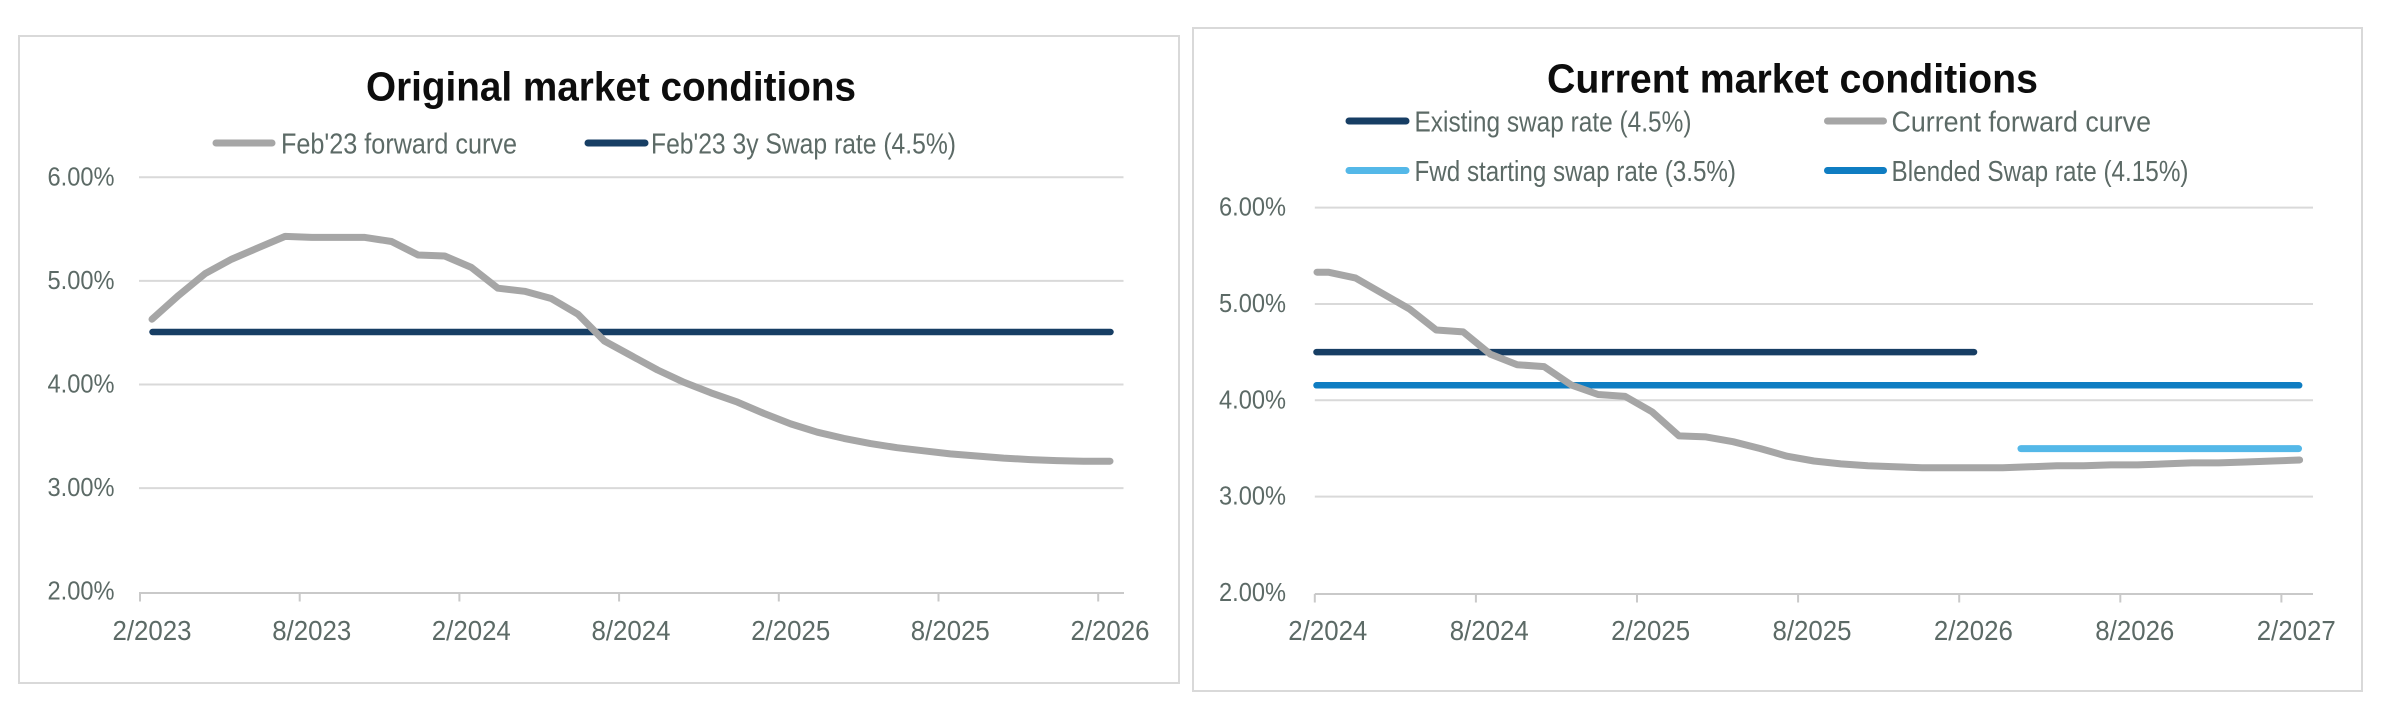  What do you see at coordinates (2296, 630) in the screenshot?
I see `svg-text: 2/2027` at bounding box center [2296, 630].